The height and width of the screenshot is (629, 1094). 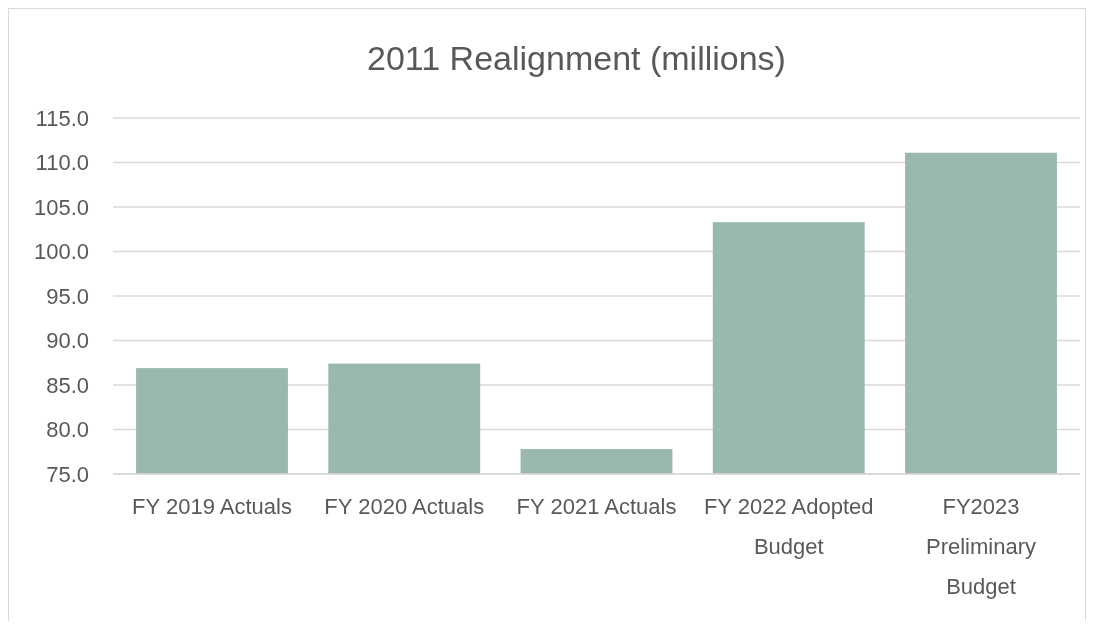 I want to click on x-tick-label: FY 2021 Actuals, so click(x=596, y=506).